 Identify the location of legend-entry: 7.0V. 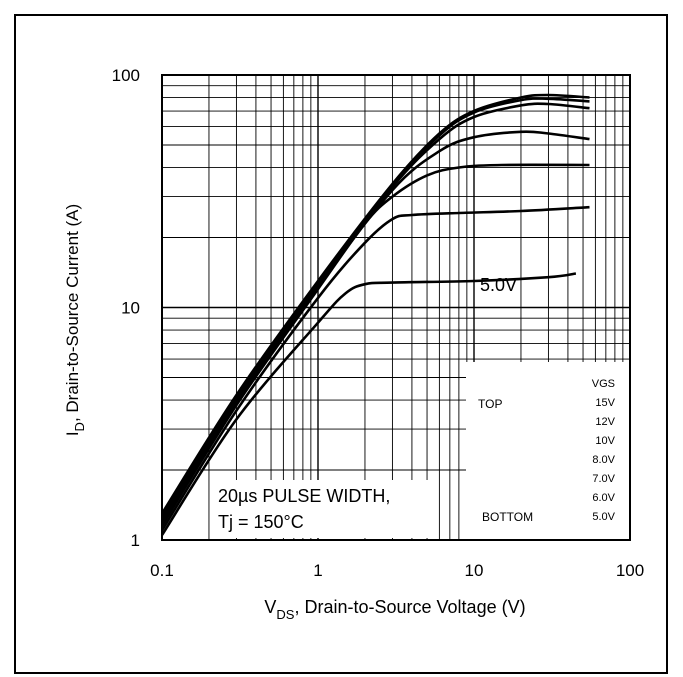
(603, 479).